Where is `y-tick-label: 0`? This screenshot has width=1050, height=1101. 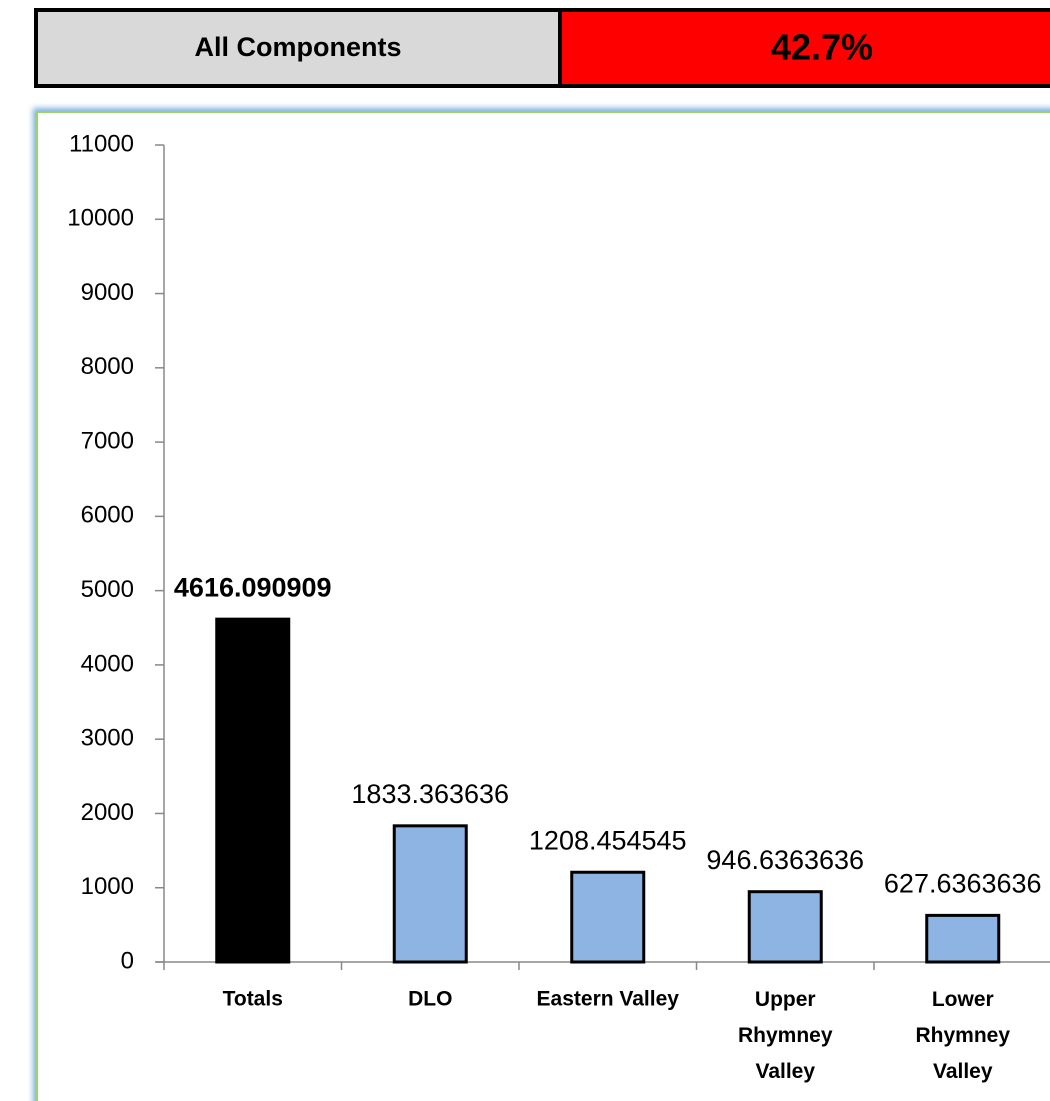 y-tick-label: 0 is located at coordinates (127, 960).